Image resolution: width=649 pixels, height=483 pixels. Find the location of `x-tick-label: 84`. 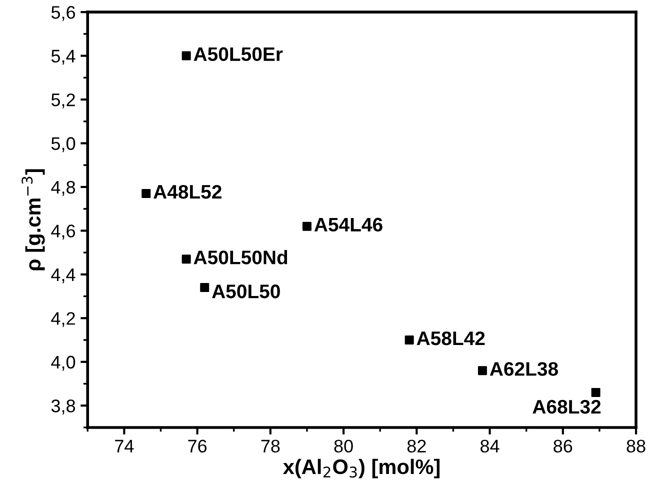

x-tick-label: 84 is located at coordinates (490, 446).